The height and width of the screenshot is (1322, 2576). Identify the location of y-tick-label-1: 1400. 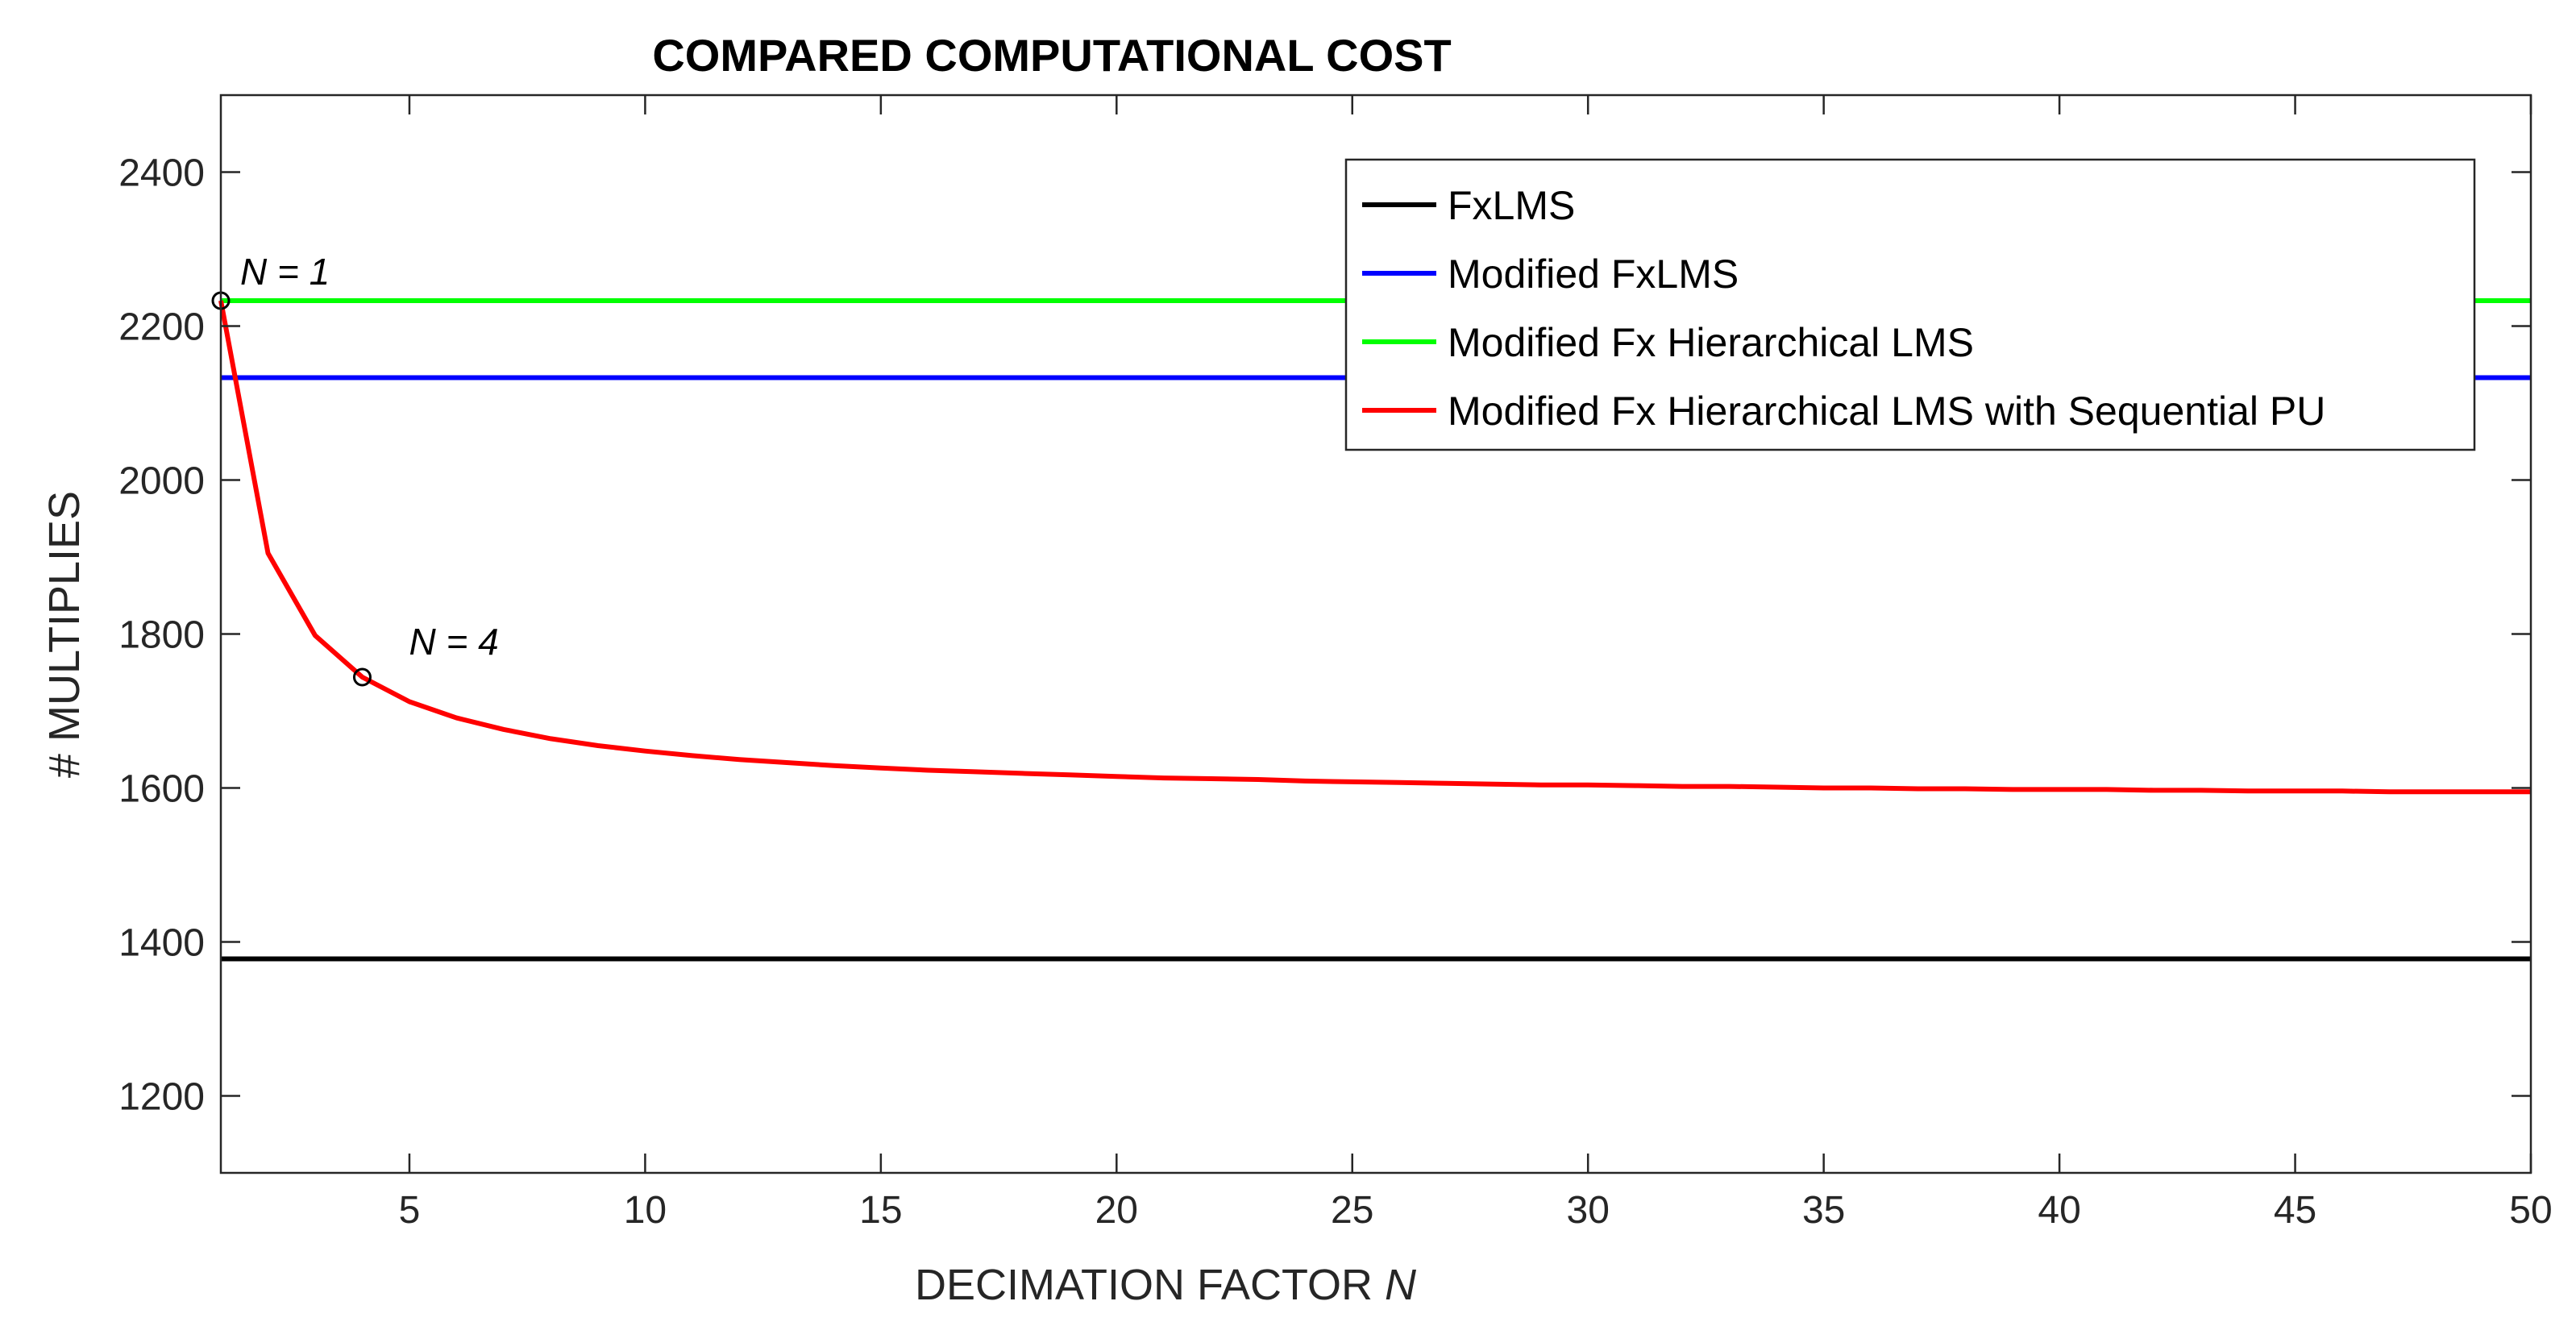
(161, 943).